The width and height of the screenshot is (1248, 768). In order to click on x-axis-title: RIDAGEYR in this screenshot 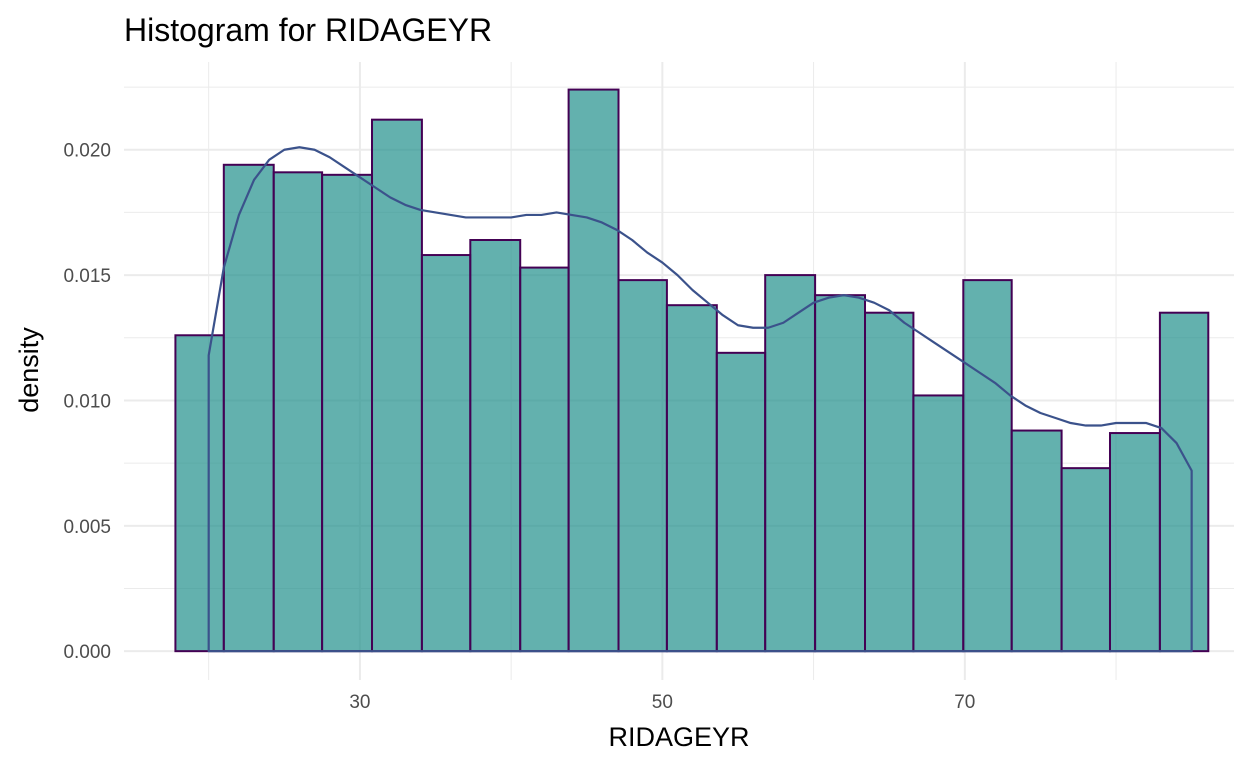, I will do `click(678, 737)`.